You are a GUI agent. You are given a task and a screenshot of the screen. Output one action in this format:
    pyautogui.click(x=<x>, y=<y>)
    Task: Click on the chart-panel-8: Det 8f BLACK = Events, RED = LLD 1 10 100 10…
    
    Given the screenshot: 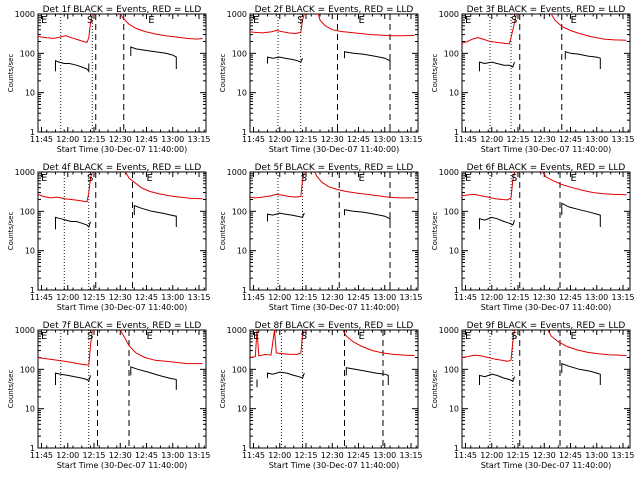 What is the action you would take?
    pyautogui.click(x=321, y=395)
    